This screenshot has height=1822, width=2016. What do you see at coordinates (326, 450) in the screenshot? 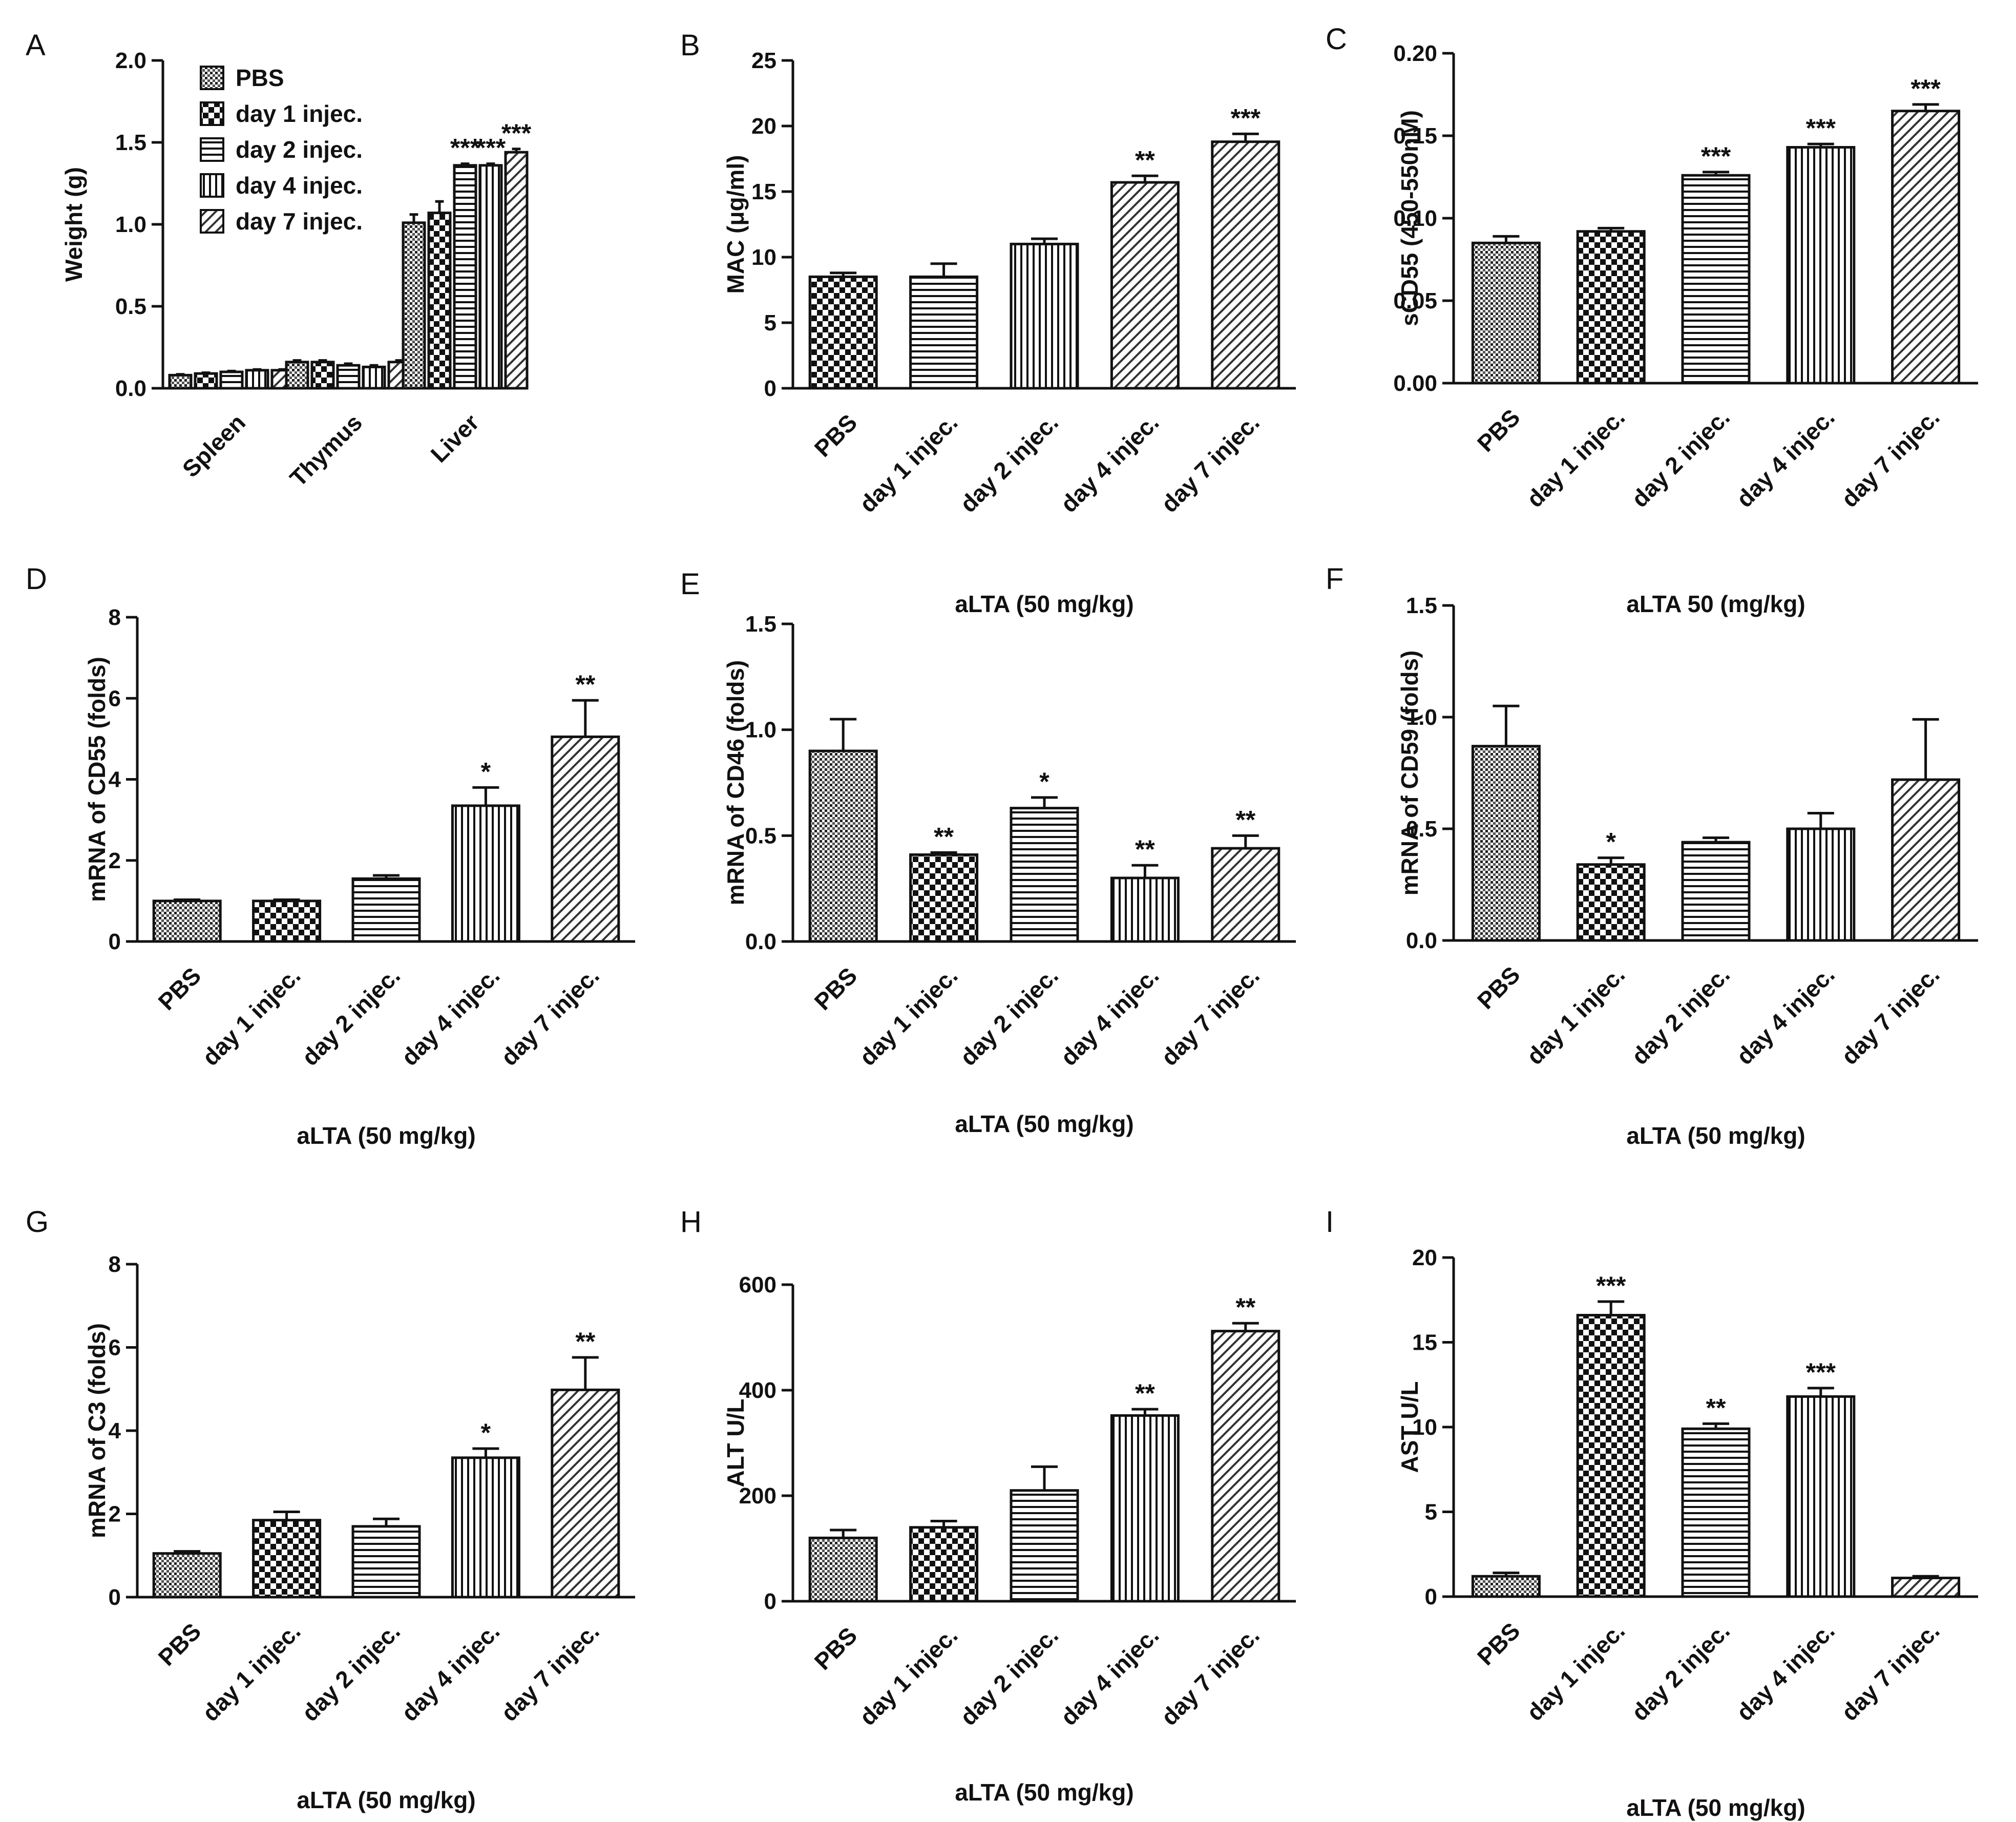
I see `x-category-label: Thymus` at bounding box center [326, 450].